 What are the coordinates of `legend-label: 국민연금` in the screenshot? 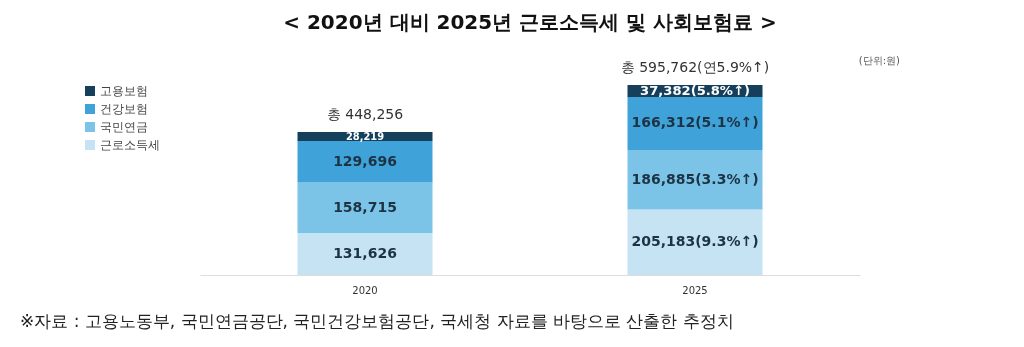 It's located at (124, 127).